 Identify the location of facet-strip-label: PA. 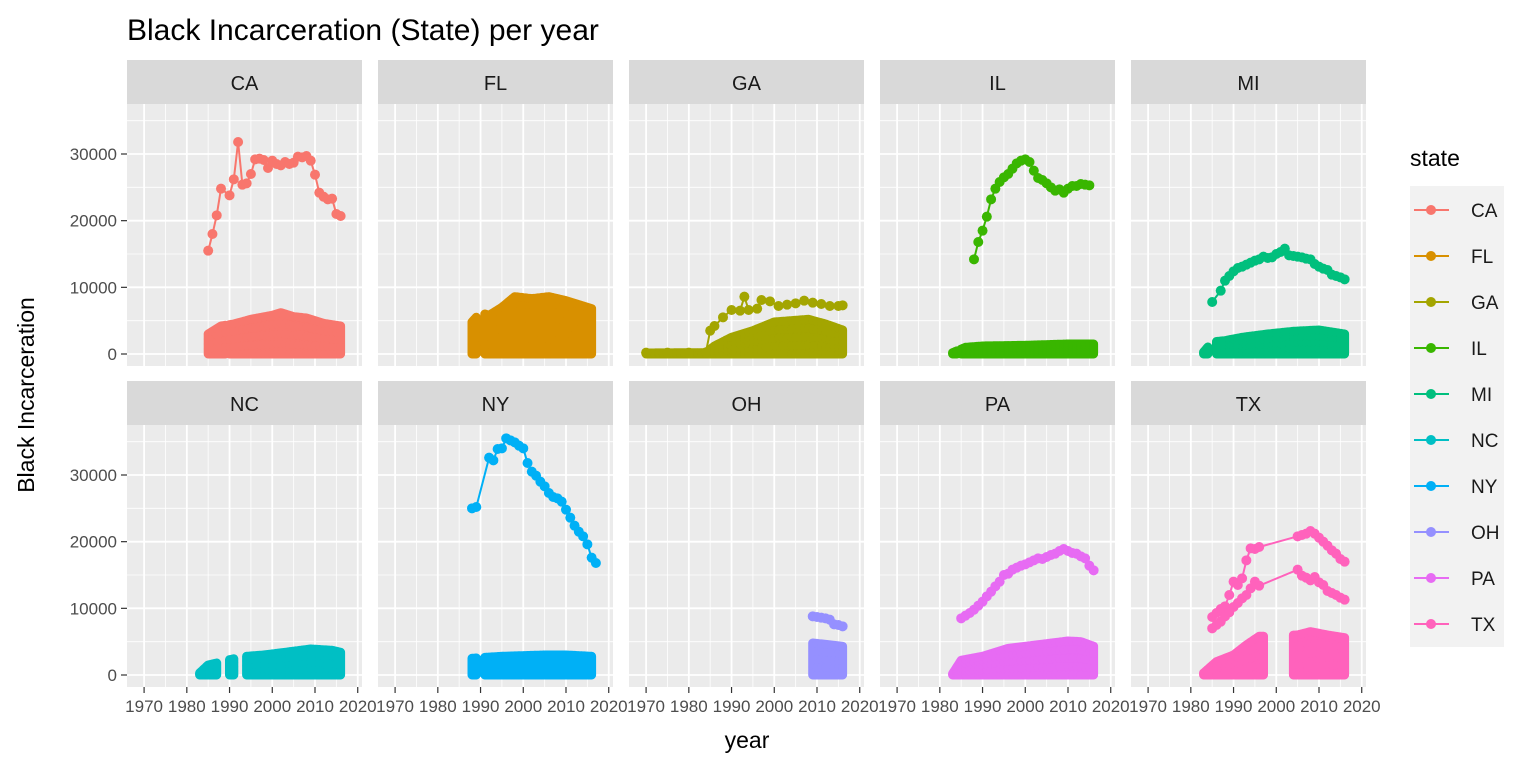
(998, 405).